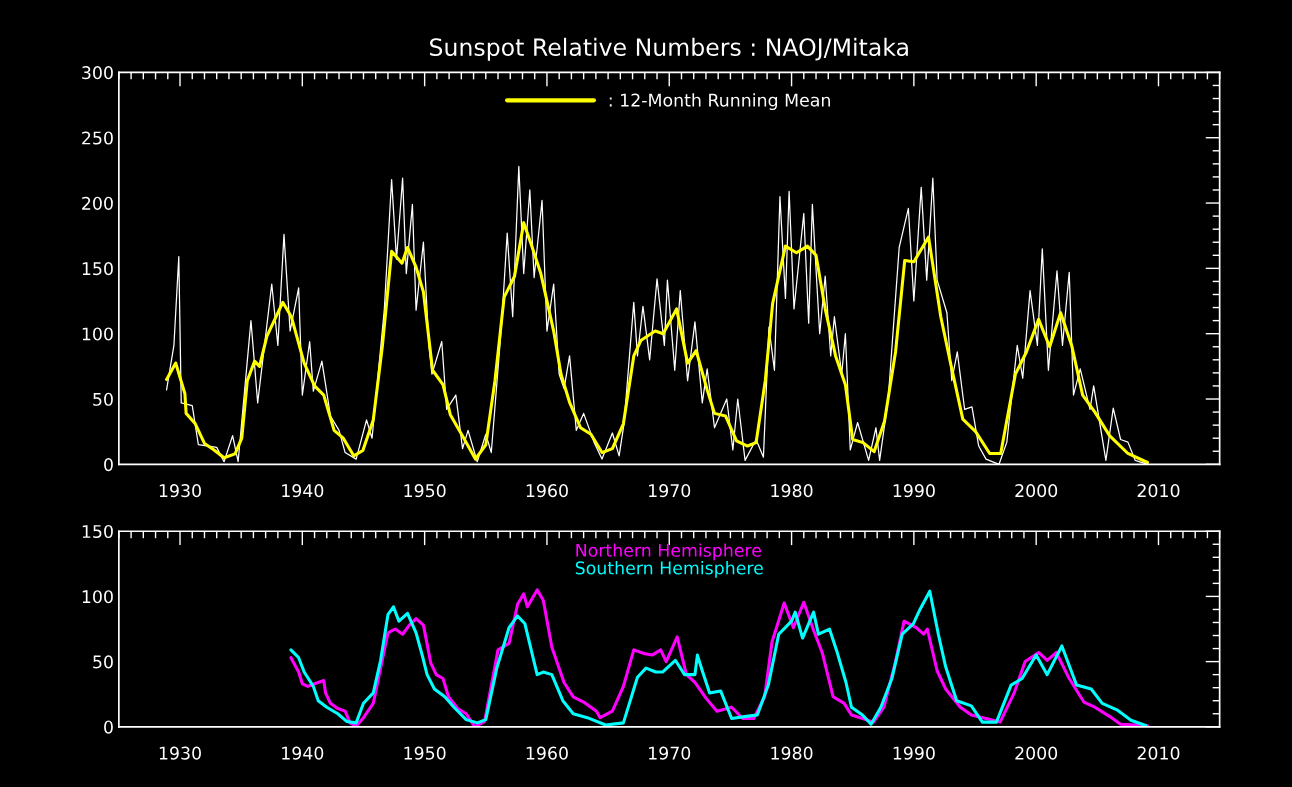 Image resolution: width=1292 pixels, height=787 pixels. Describe the element at coordinates (669, 49) in the screenshot. I see `chart-title: Sunspot Relative Numbers : NAOJ/Mitaka` at that location.